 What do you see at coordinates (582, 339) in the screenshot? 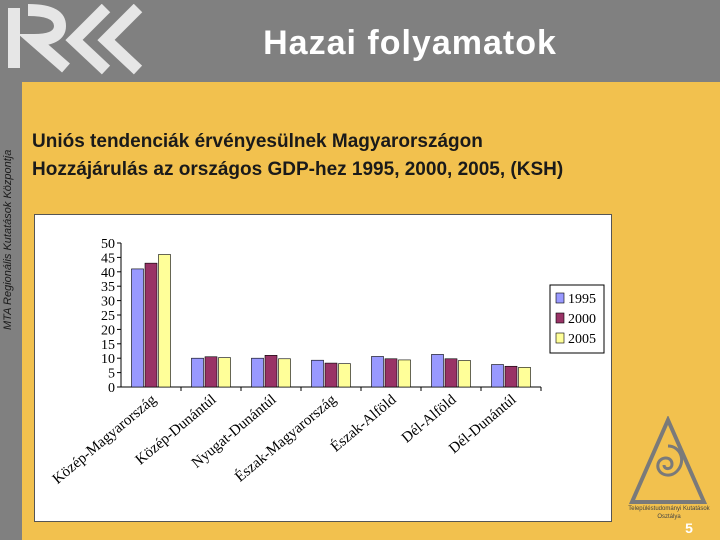
I see `legend-label-2005: 2005` at bounding box center [582, 339].